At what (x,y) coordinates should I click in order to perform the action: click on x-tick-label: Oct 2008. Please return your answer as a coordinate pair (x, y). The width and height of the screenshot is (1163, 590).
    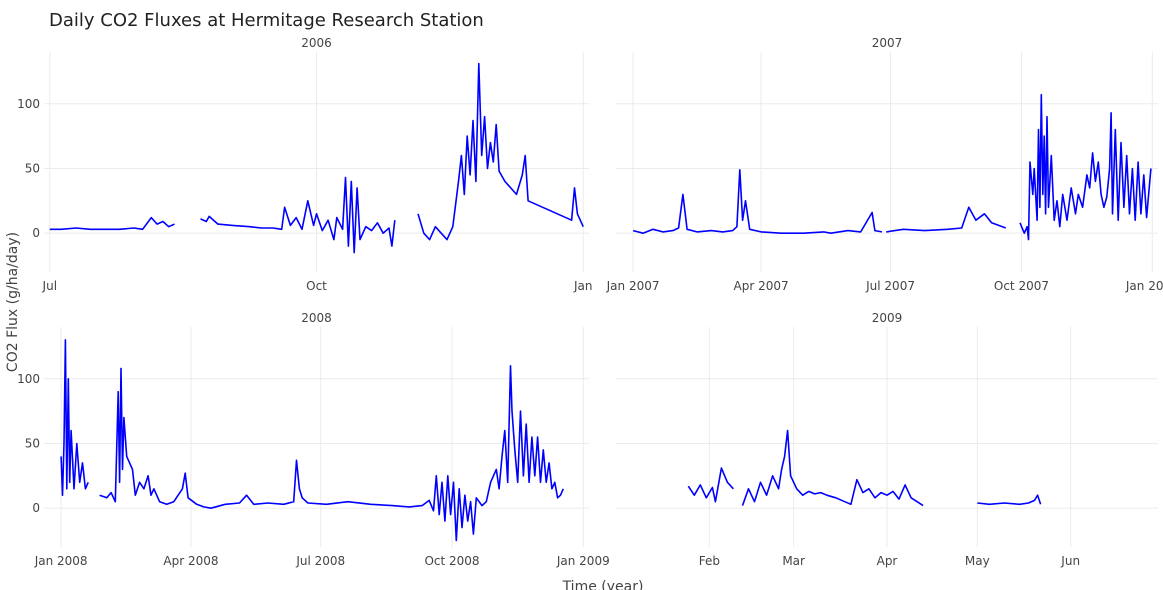
    Looking at the image, I should click on (451, 561).